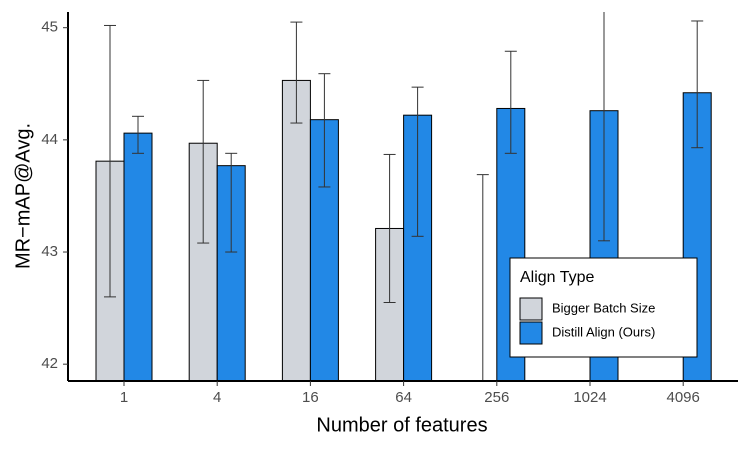  Describe the element at coordinates (557, 277) in the screenshot. I see `legend-title: Align Type` at that location.